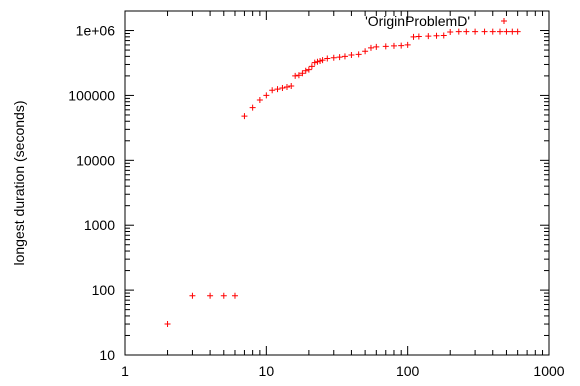 The image size is (580, 386). Describe the element at coordinates (267, 371) in the screenshot. I see `x-tick-label: 10` at that location.